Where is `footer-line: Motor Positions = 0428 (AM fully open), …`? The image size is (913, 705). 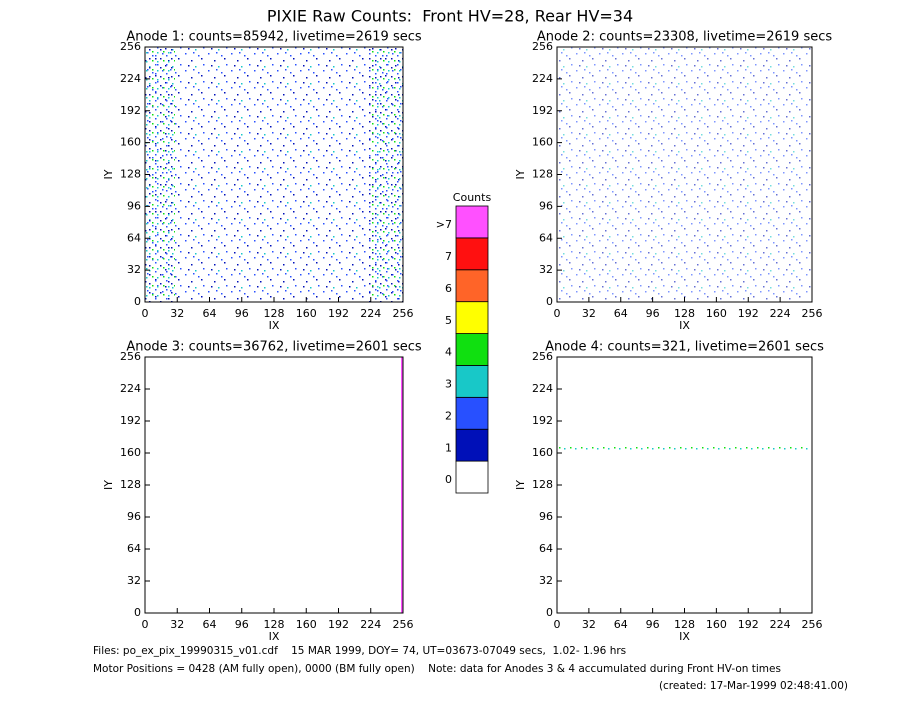 footer-line: Motor Positions = 0428 (AM fully open), … is located at coordinates (437, 669).